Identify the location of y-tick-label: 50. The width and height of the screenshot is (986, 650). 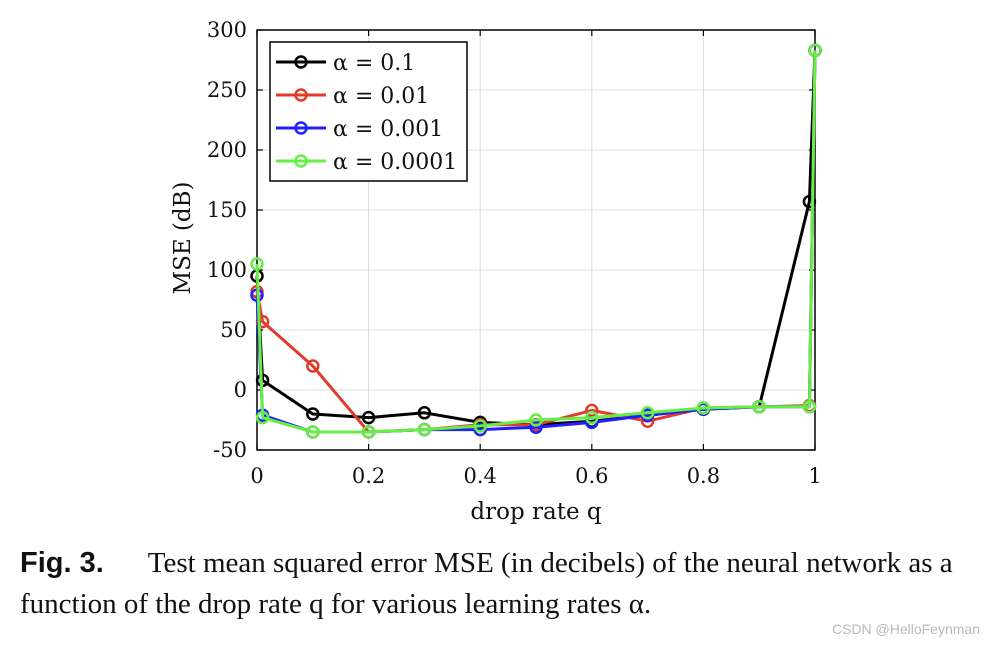
(233, 330).